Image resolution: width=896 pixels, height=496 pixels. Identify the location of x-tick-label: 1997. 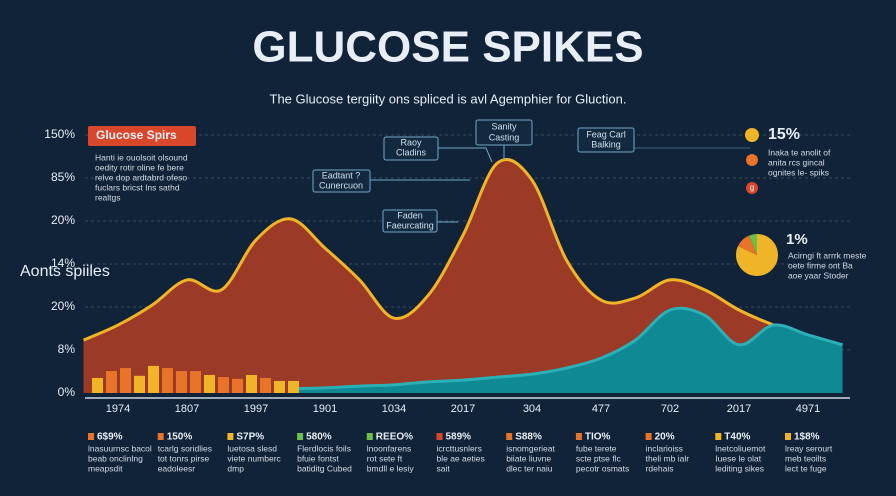
(256, 409).